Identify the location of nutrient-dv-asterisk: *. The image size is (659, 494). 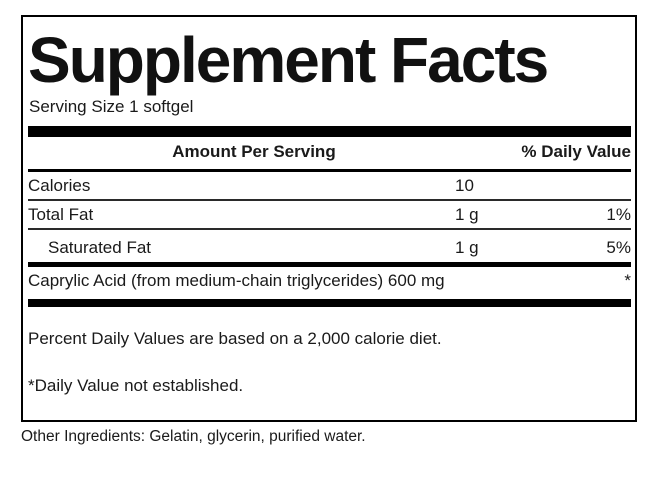
(627, 280).